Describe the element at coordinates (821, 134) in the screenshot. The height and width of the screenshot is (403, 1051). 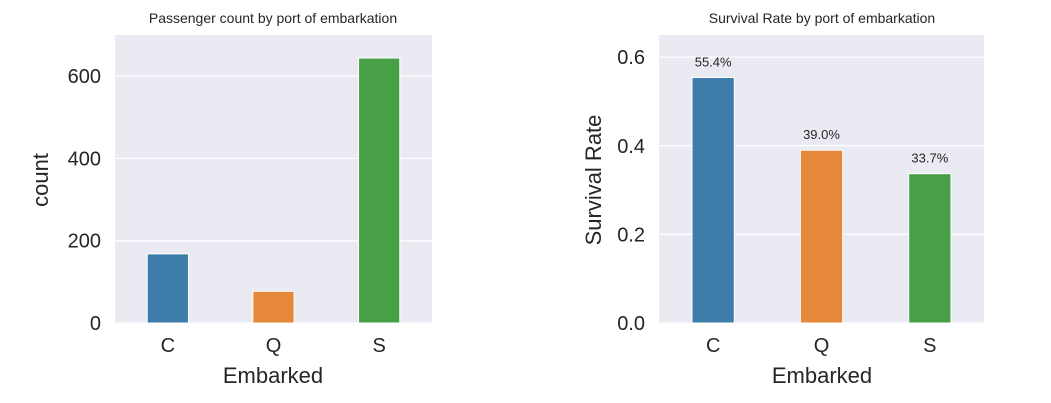
I see `survival-data-label: 39.0%` at that location.